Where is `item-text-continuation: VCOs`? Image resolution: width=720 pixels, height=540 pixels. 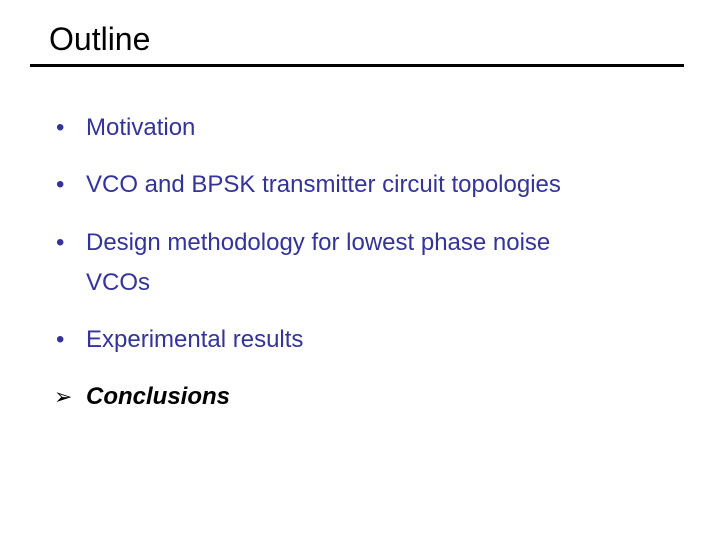 item-text-continuation: VCOs is located at coordinates (118, 282).